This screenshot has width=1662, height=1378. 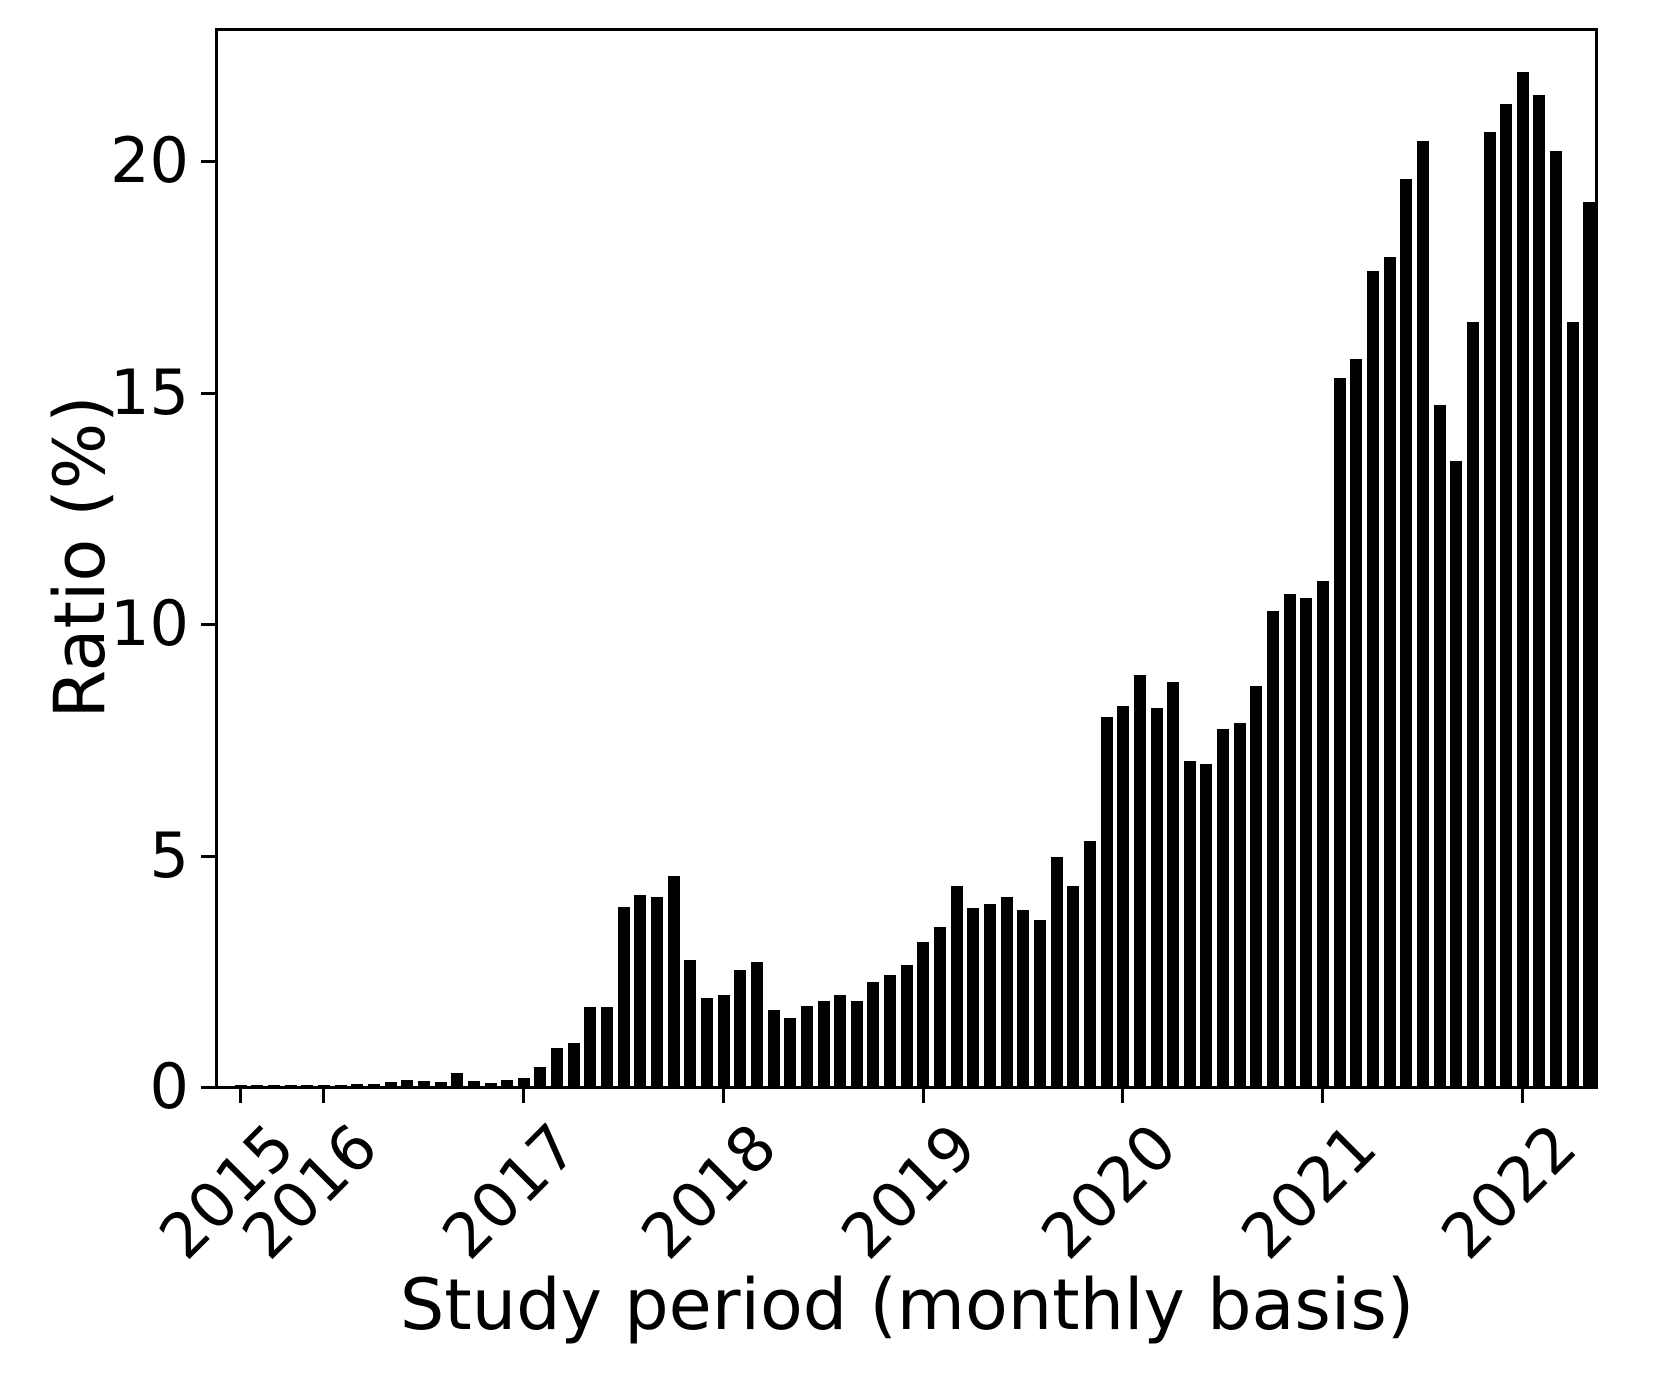 What do you see at coordinates (240, 1096) in the screenshot?
I see `x-tick-mark-2015` at bounding box center [240, 1096].